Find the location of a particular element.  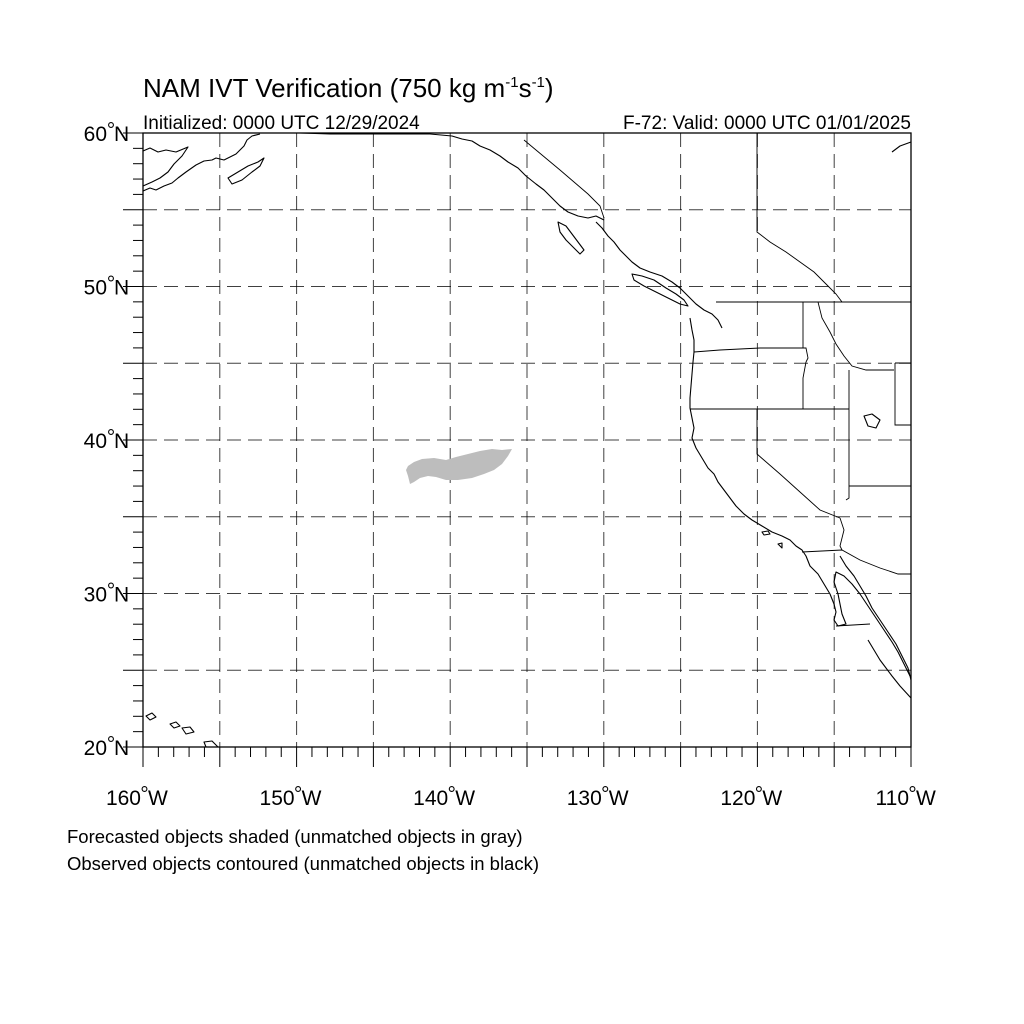

channel-islands is located at coordinates (772, 539).